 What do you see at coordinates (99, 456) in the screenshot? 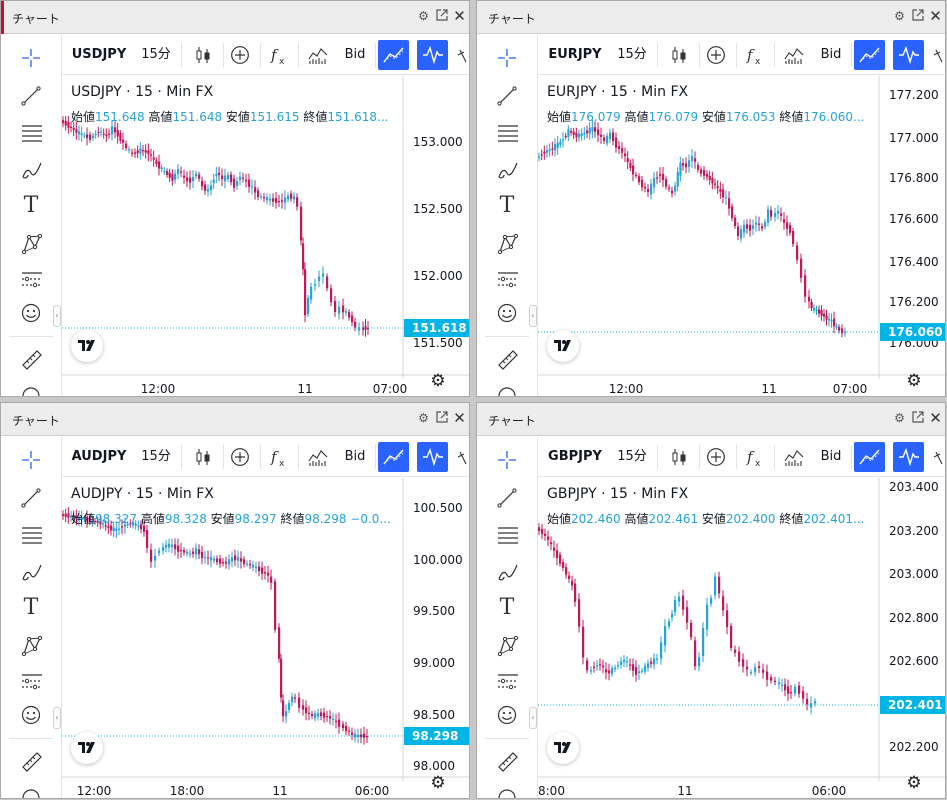
I see `symbol-button: AUDJPY` at bounding box center [99, 456].